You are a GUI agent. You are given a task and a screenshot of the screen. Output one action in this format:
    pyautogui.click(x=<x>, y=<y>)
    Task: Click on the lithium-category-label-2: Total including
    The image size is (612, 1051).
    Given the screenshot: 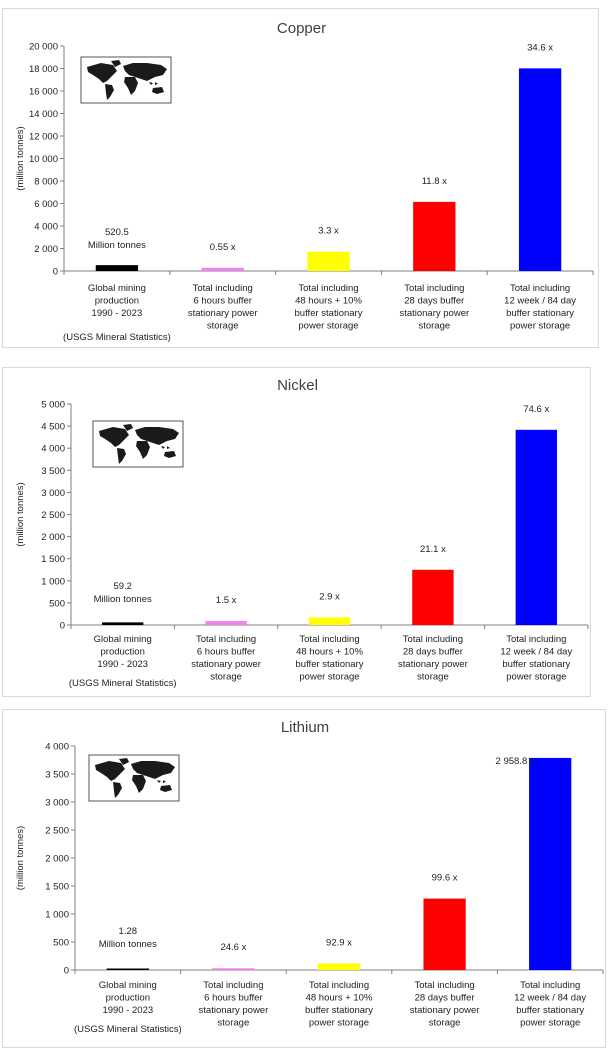 What is the action you would take?
    pyautogui.click(x=339, y=985)
    